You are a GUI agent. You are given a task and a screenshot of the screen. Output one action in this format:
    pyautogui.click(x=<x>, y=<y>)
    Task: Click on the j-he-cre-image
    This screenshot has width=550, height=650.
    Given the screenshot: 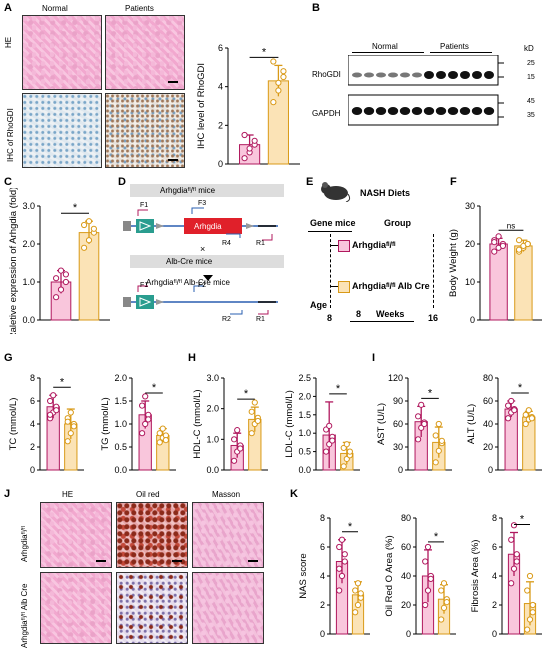 What is the action you would take?
    pyautogui.click(x=76, y=608)
    